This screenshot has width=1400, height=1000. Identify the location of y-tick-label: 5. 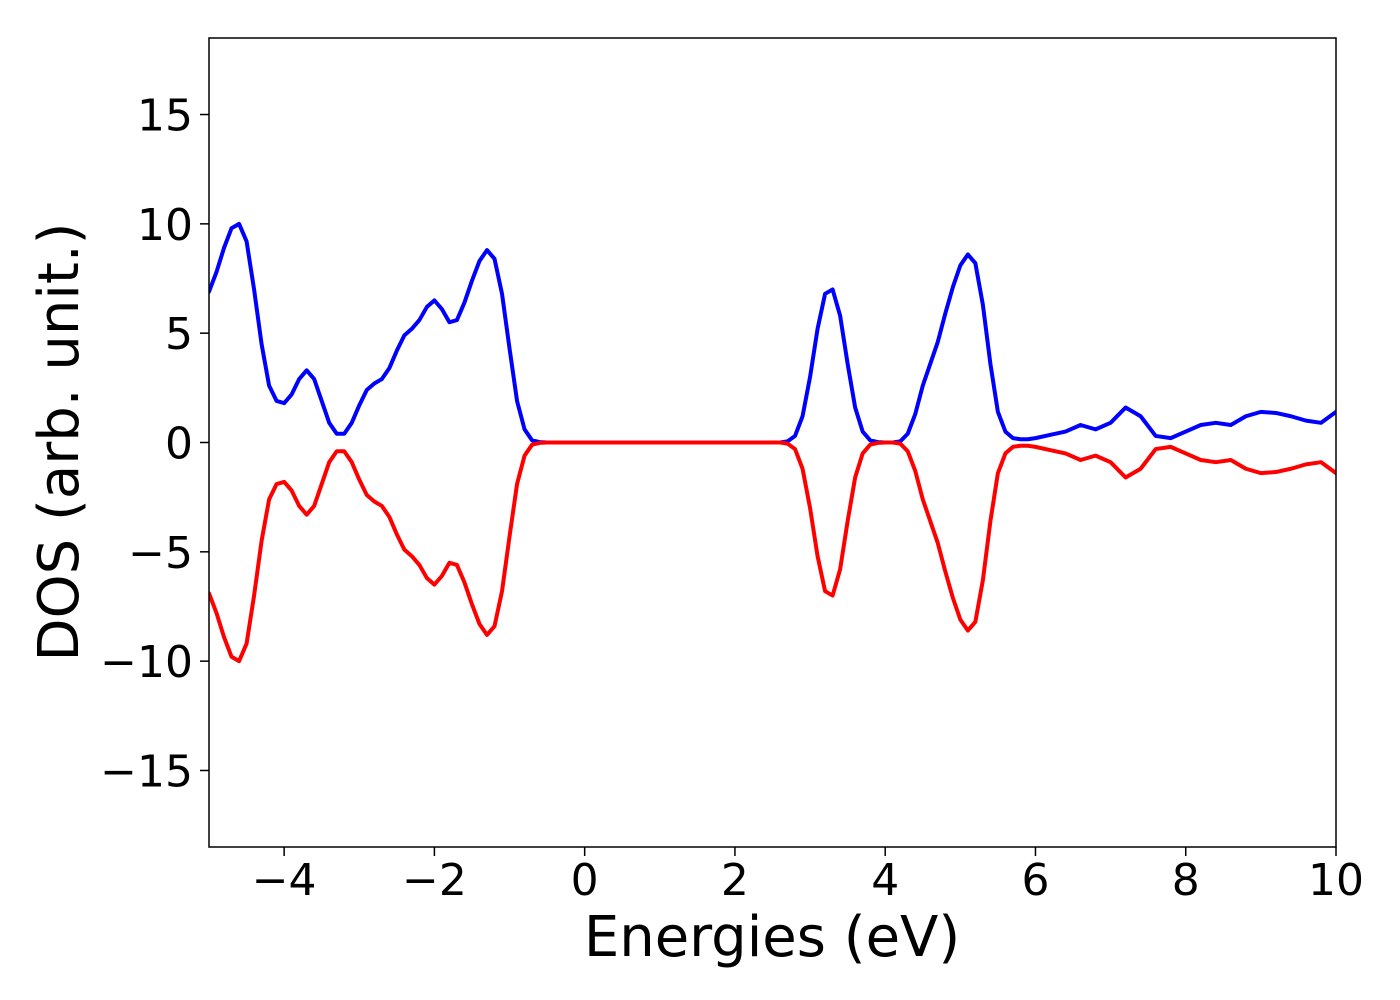
(179, 334).